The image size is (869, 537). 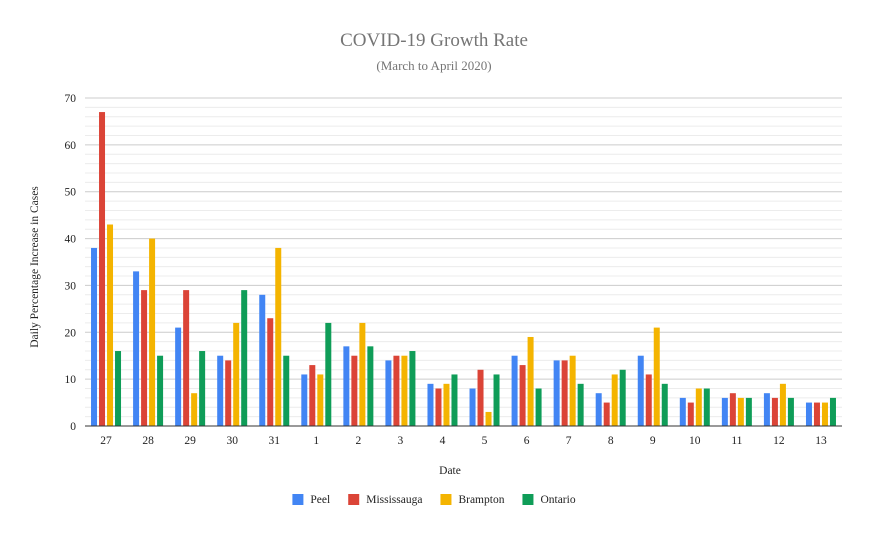 What do you see at coordinates (569, 441) in the screenshot?
I see `x-tick-label: 7` at bounding box center [569, 441].